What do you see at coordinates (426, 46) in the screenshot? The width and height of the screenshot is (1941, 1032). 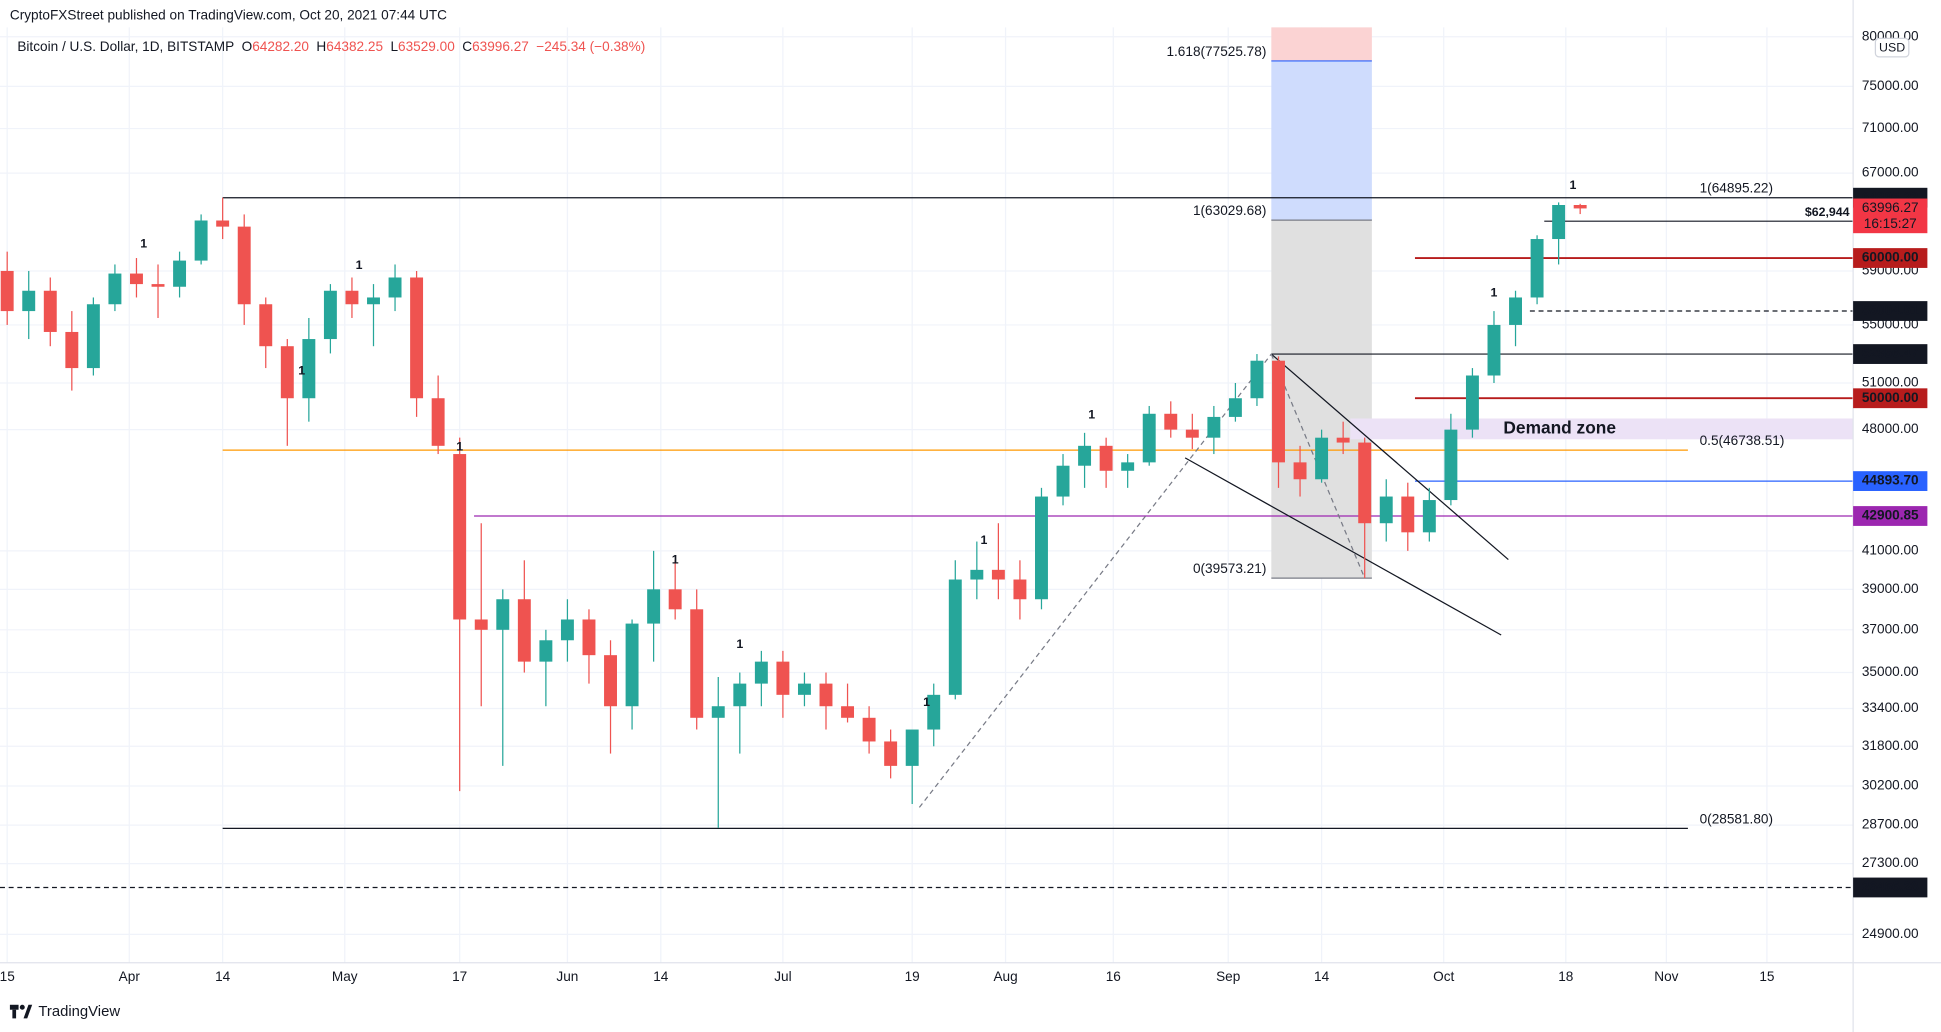 I see `quote-value: 63529.00` at bounding box center [426, 46].